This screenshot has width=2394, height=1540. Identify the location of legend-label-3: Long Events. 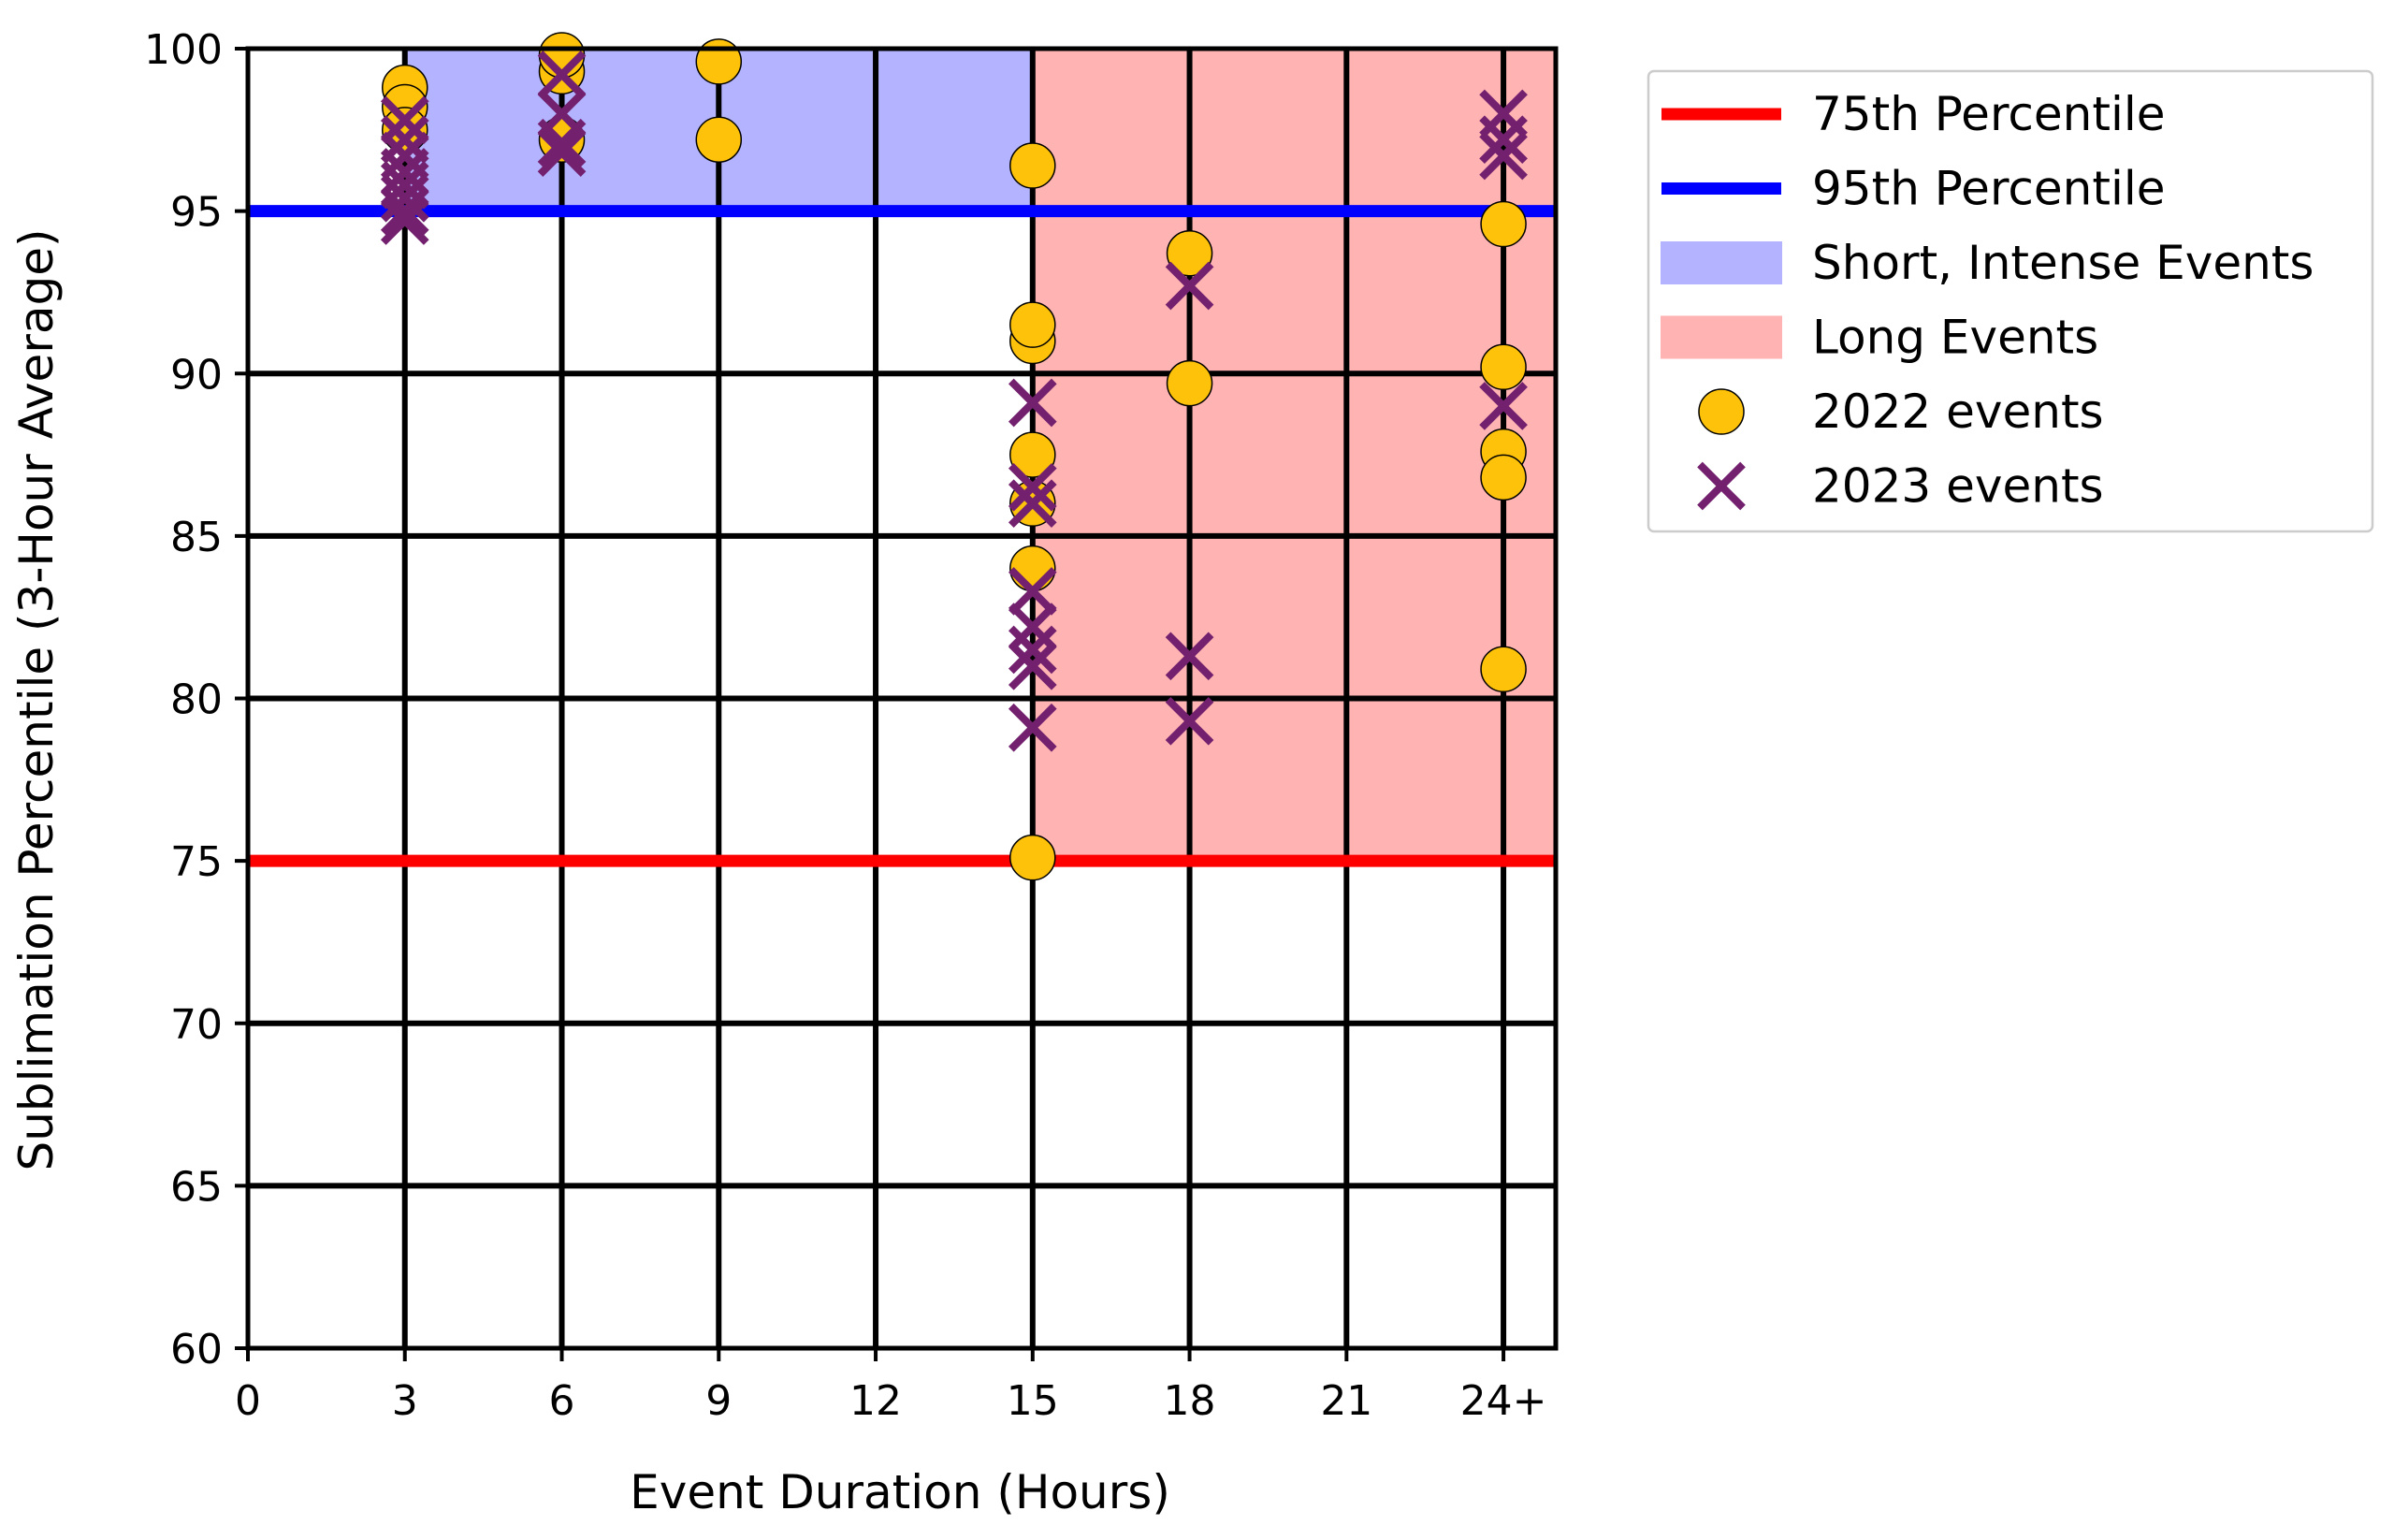
(1955, 338).